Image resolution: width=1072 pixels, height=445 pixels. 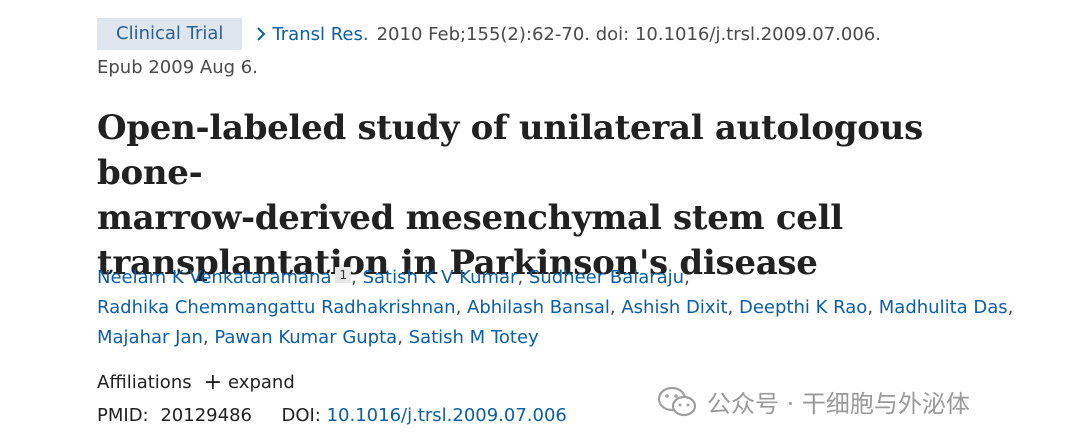 I want to click on wechat-icon, so click(x=677, y=401).